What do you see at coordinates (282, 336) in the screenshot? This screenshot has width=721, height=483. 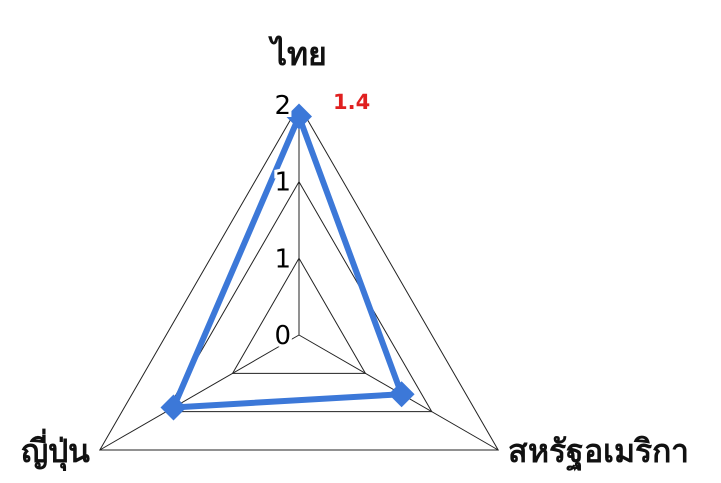 I see `y-tick-label: 0` at bounding box center [282, 336].